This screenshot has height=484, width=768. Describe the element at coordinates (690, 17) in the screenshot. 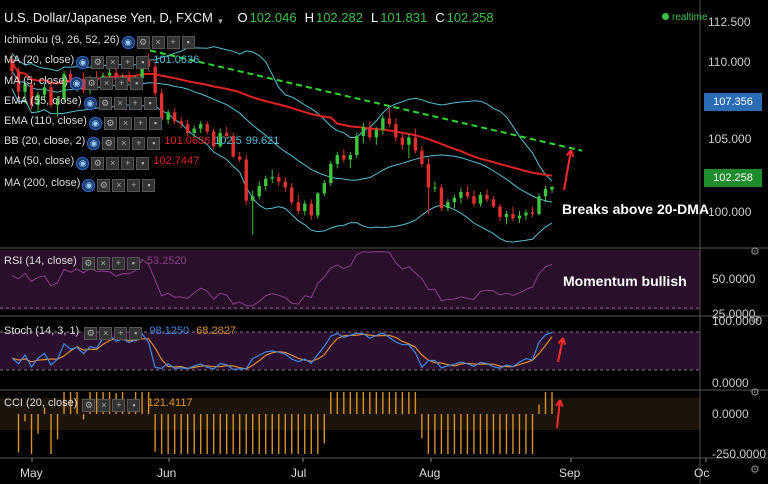

I see `realtime-label: realtime` at that location.